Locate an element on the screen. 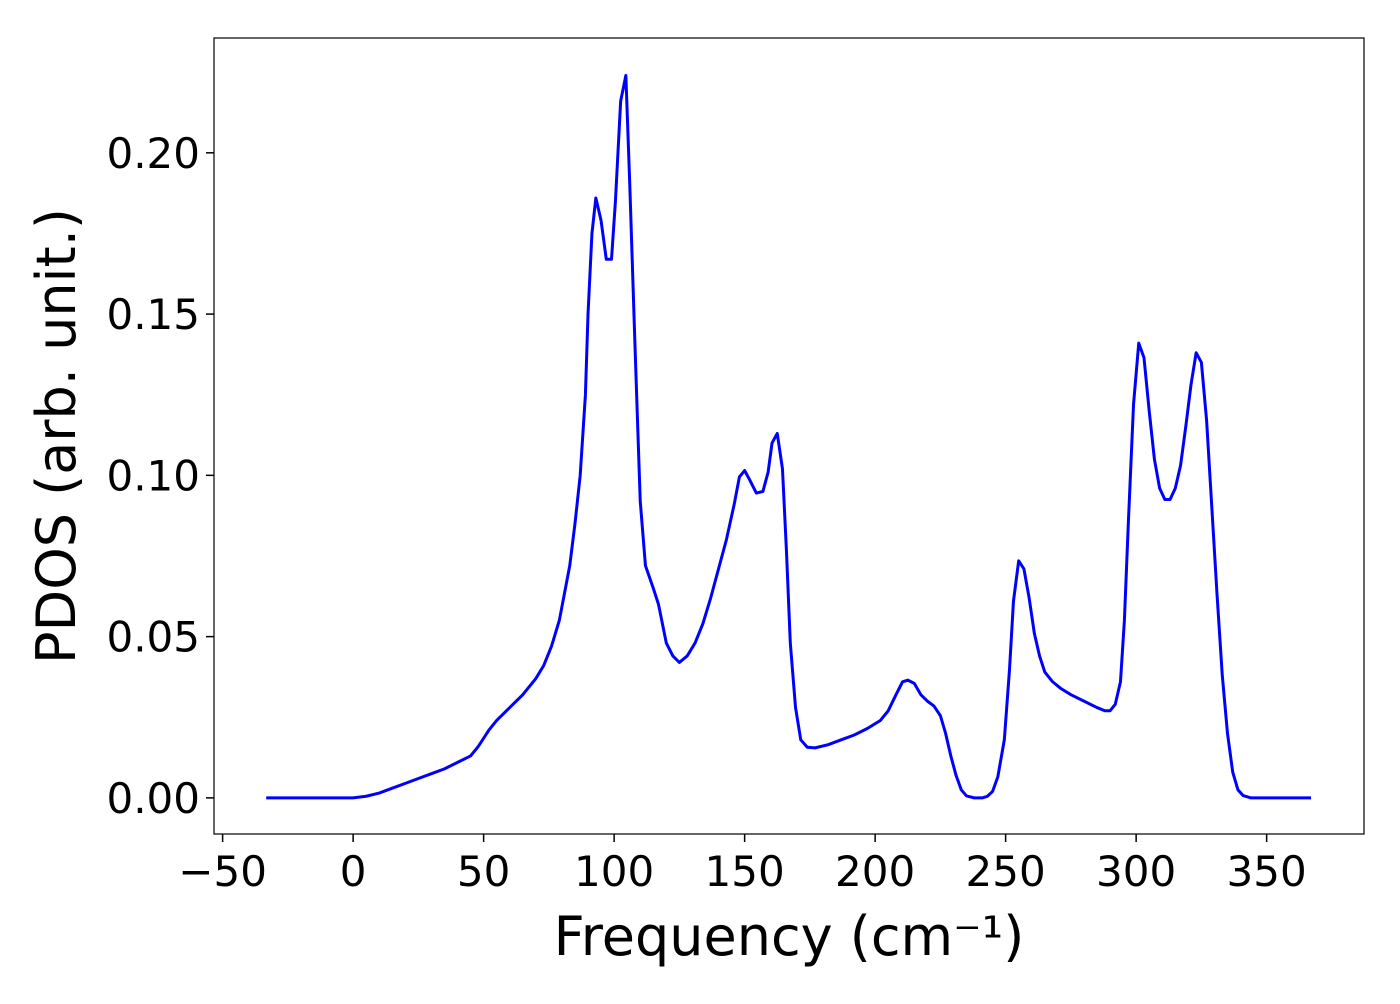 Image resolution: width=1400 pixels, height=1004 pixels. y-tick-label: 0.15 is located at coordinates (153, 314).